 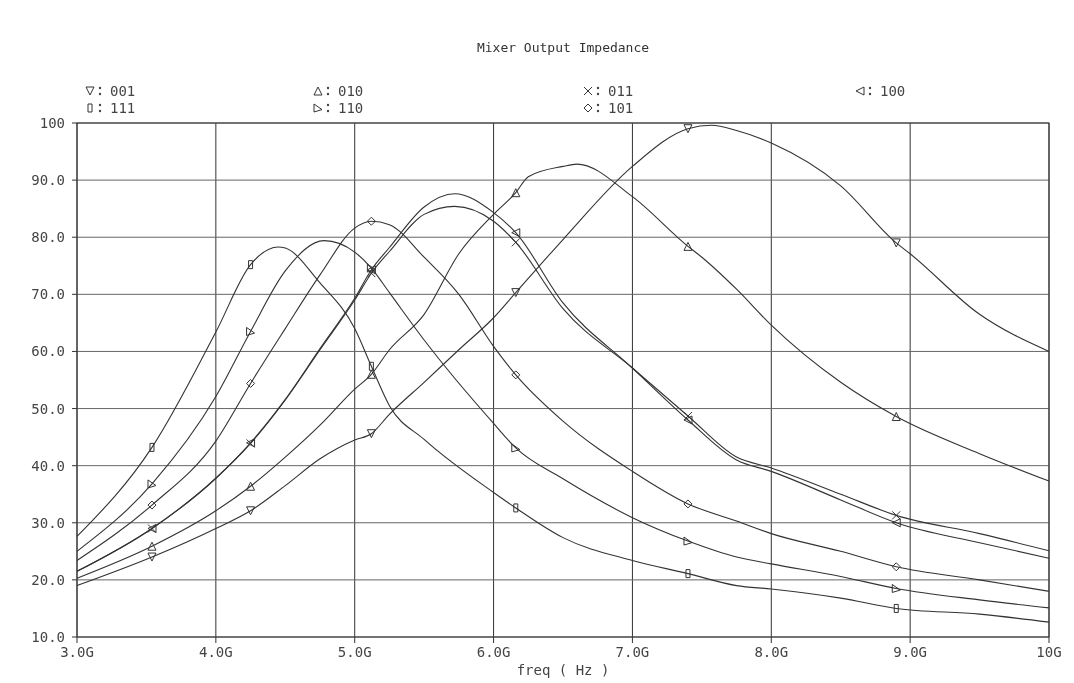 I want to click on x-tick-label: 8.0G, so click(x=771, y=652).